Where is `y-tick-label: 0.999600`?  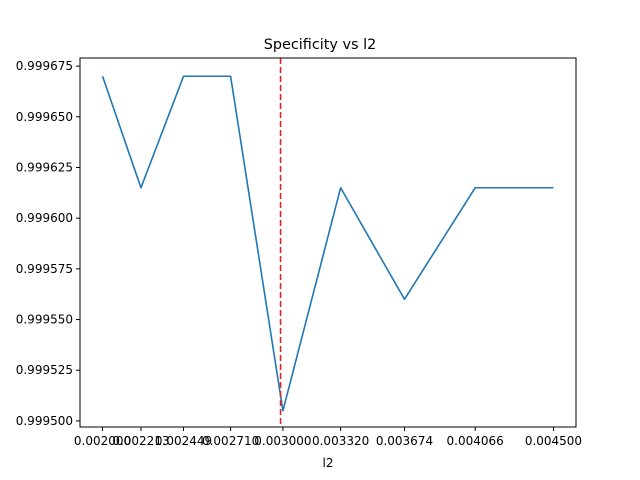 y-tick-label: 0.999600 is located at coordinates (44, 218).